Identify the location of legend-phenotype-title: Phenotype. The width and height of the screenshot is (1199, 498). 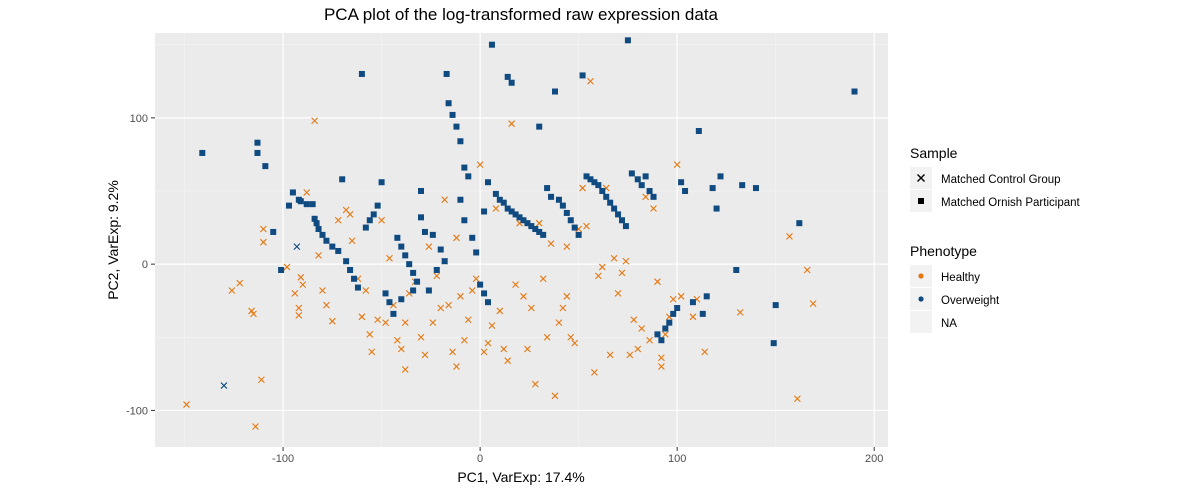
(943, 251).